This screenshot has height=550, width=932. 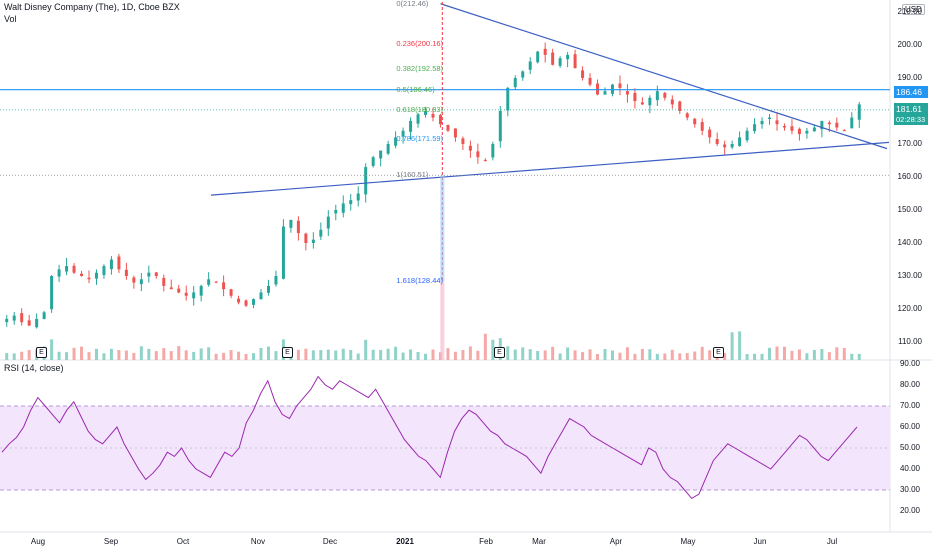 I want to click on fib-level-label: 1(160.51), so click(x=412, y=175).